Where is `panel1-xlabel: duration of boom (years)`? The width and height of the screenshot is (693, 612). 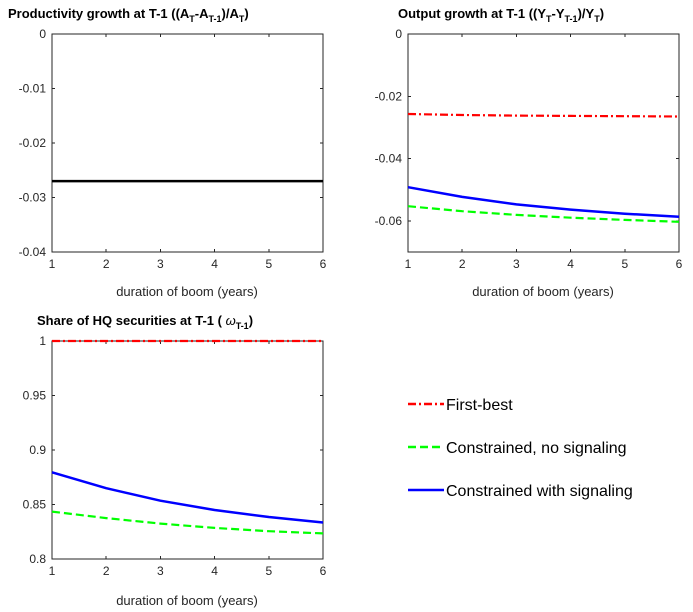 panel1-xlabel: duration of boom (years) is located at coordinates (187, 291).